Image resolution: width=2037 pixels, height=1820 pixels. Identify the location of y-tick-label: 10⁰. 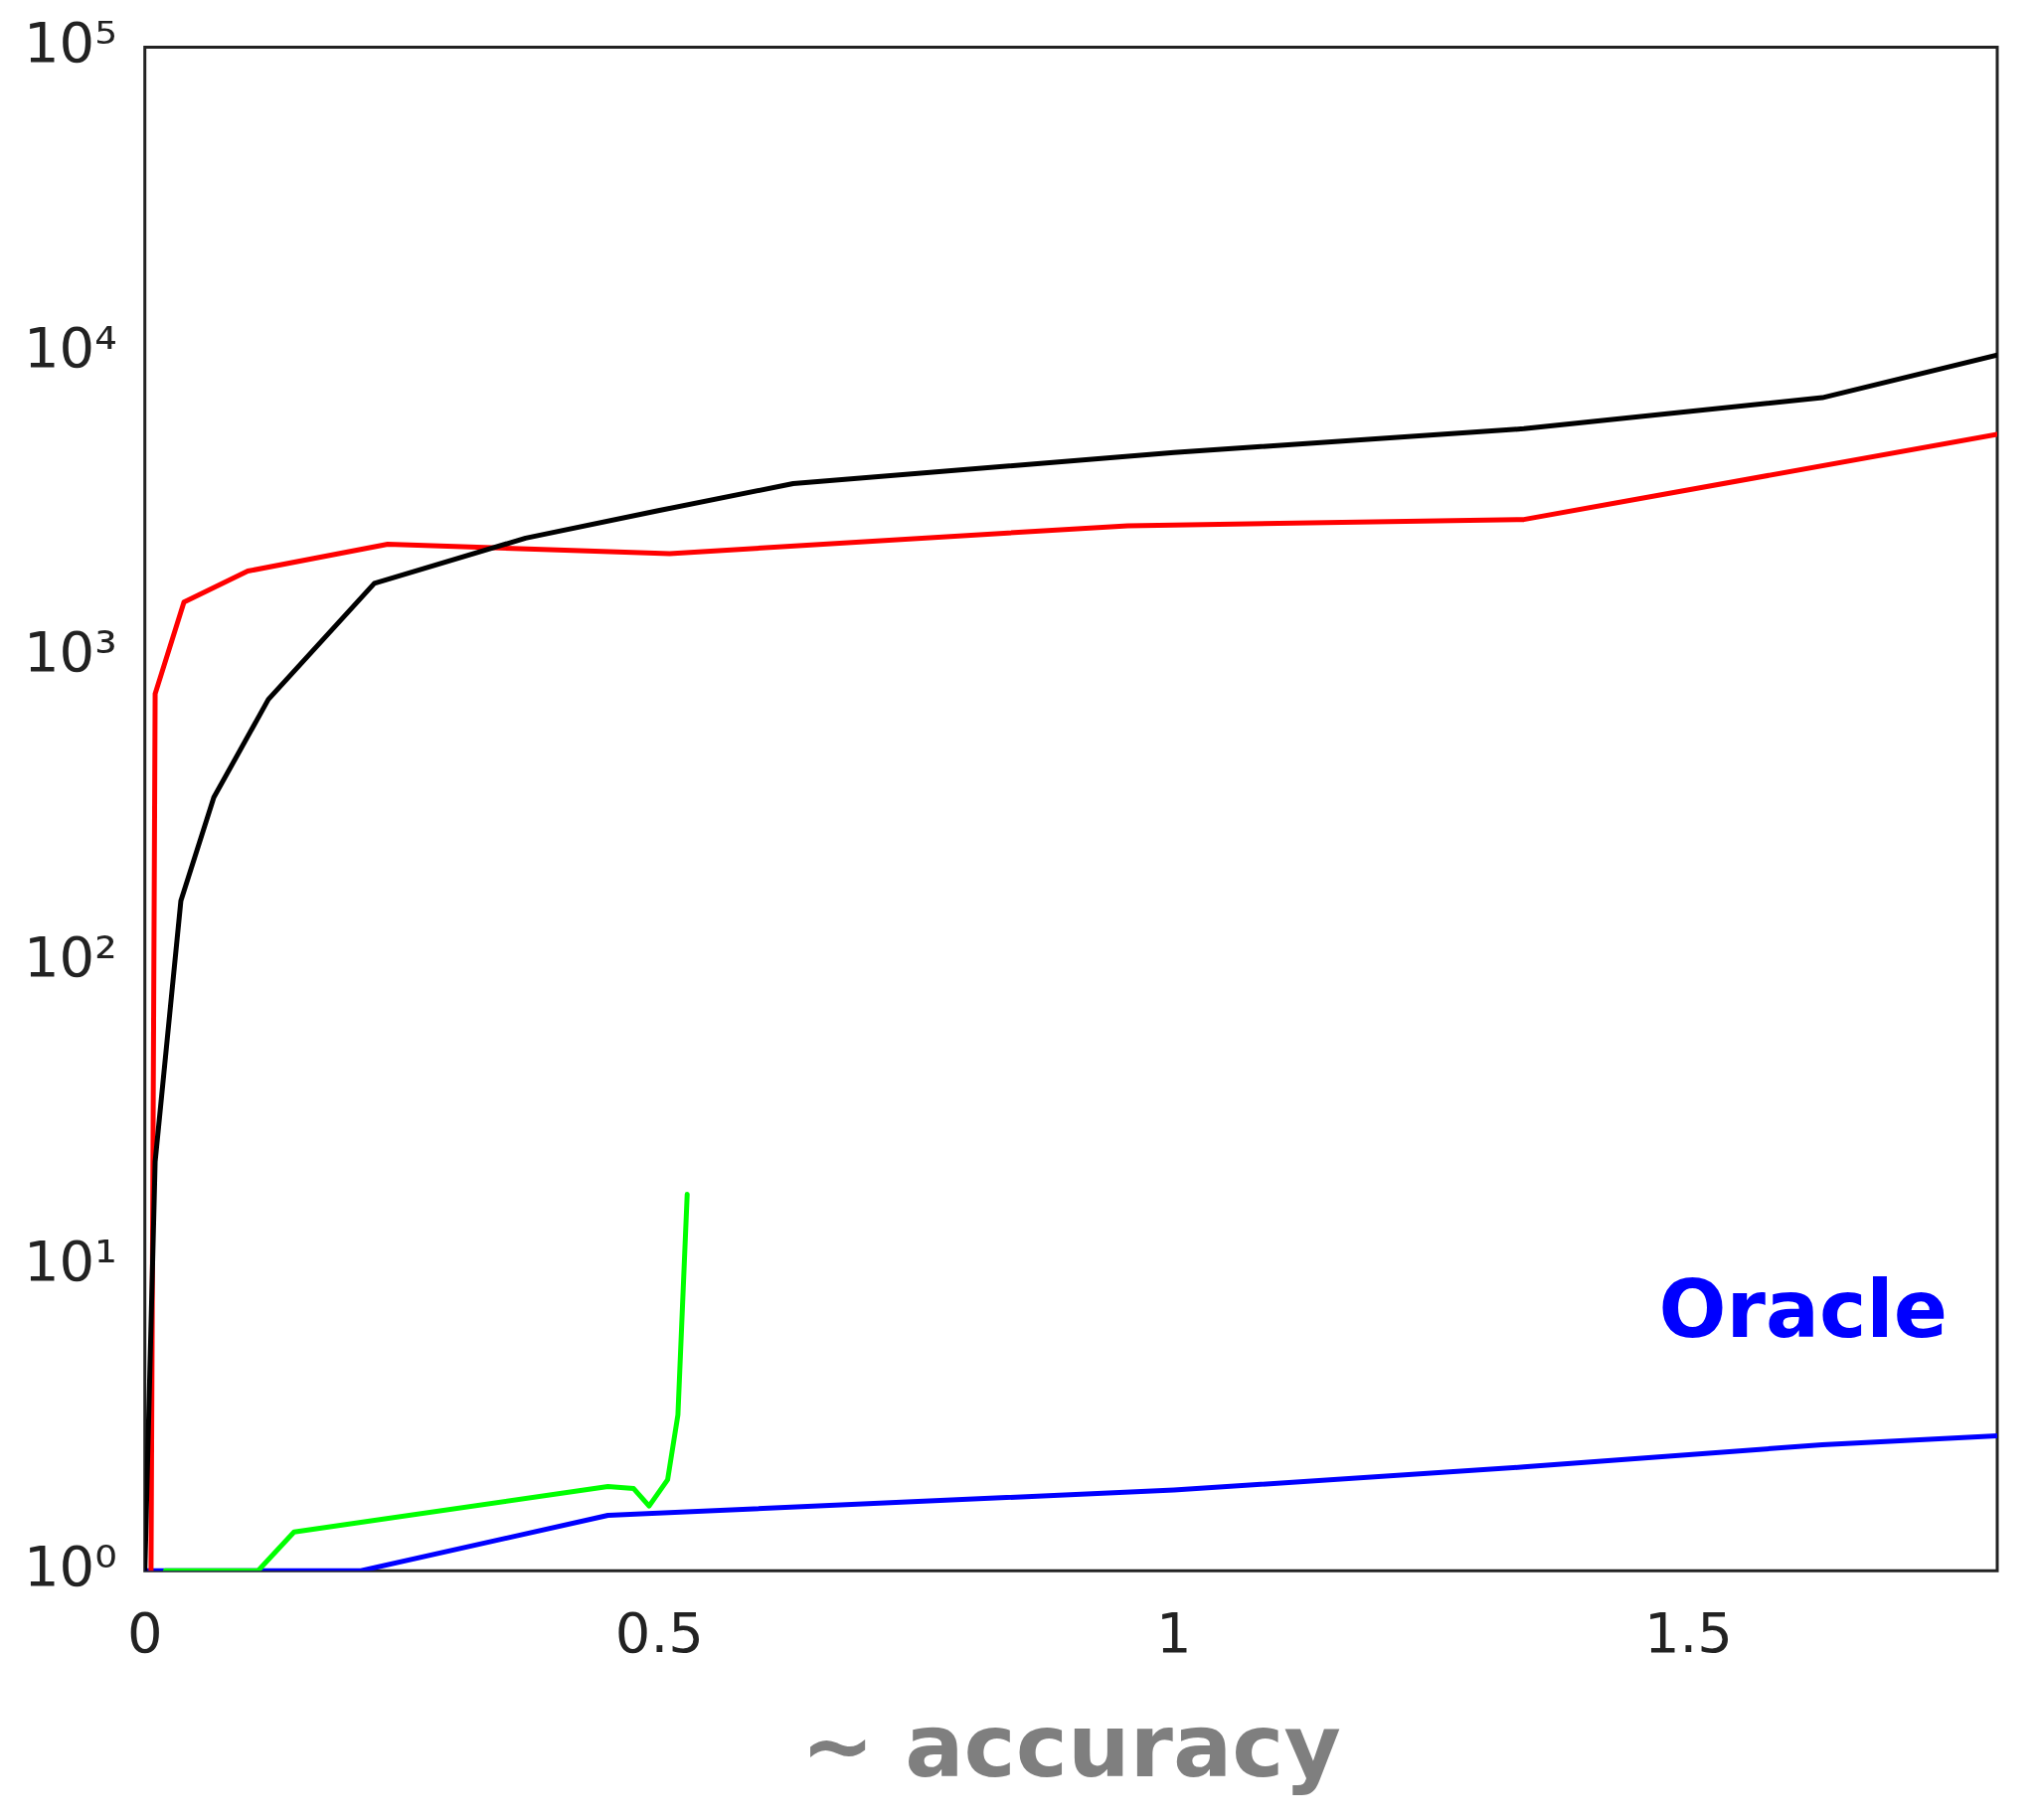
(70, 1565).